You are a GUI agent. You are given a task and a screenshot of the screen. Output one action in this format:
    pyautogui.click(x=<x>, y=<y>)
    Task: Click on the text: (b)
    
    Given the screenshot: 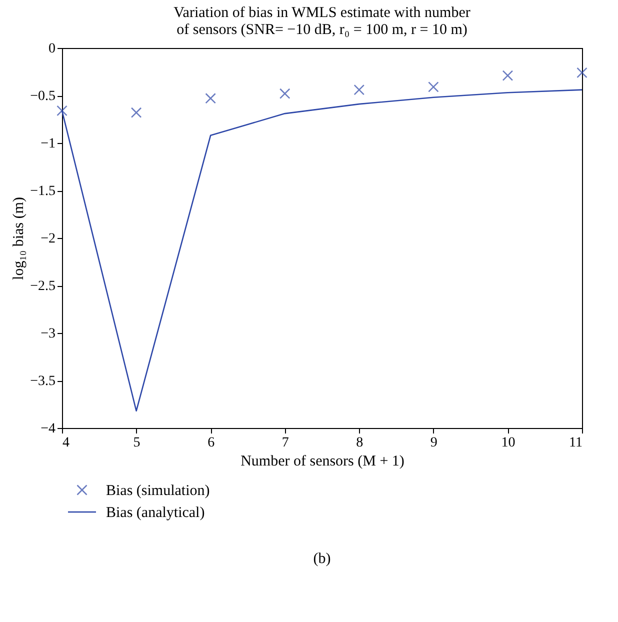 What is the action you would take?
    pyautogui.click(x=322, y=559)
    